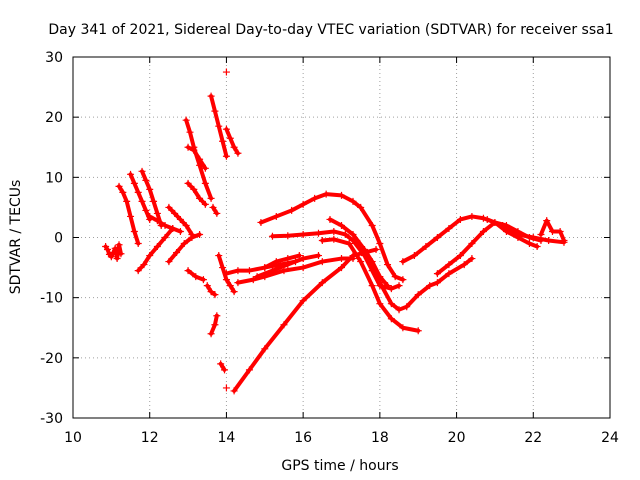  What do you see at coordinates (165, 223) in the screenshot?
I see `series-track-e` at bounding box center [165, 223].